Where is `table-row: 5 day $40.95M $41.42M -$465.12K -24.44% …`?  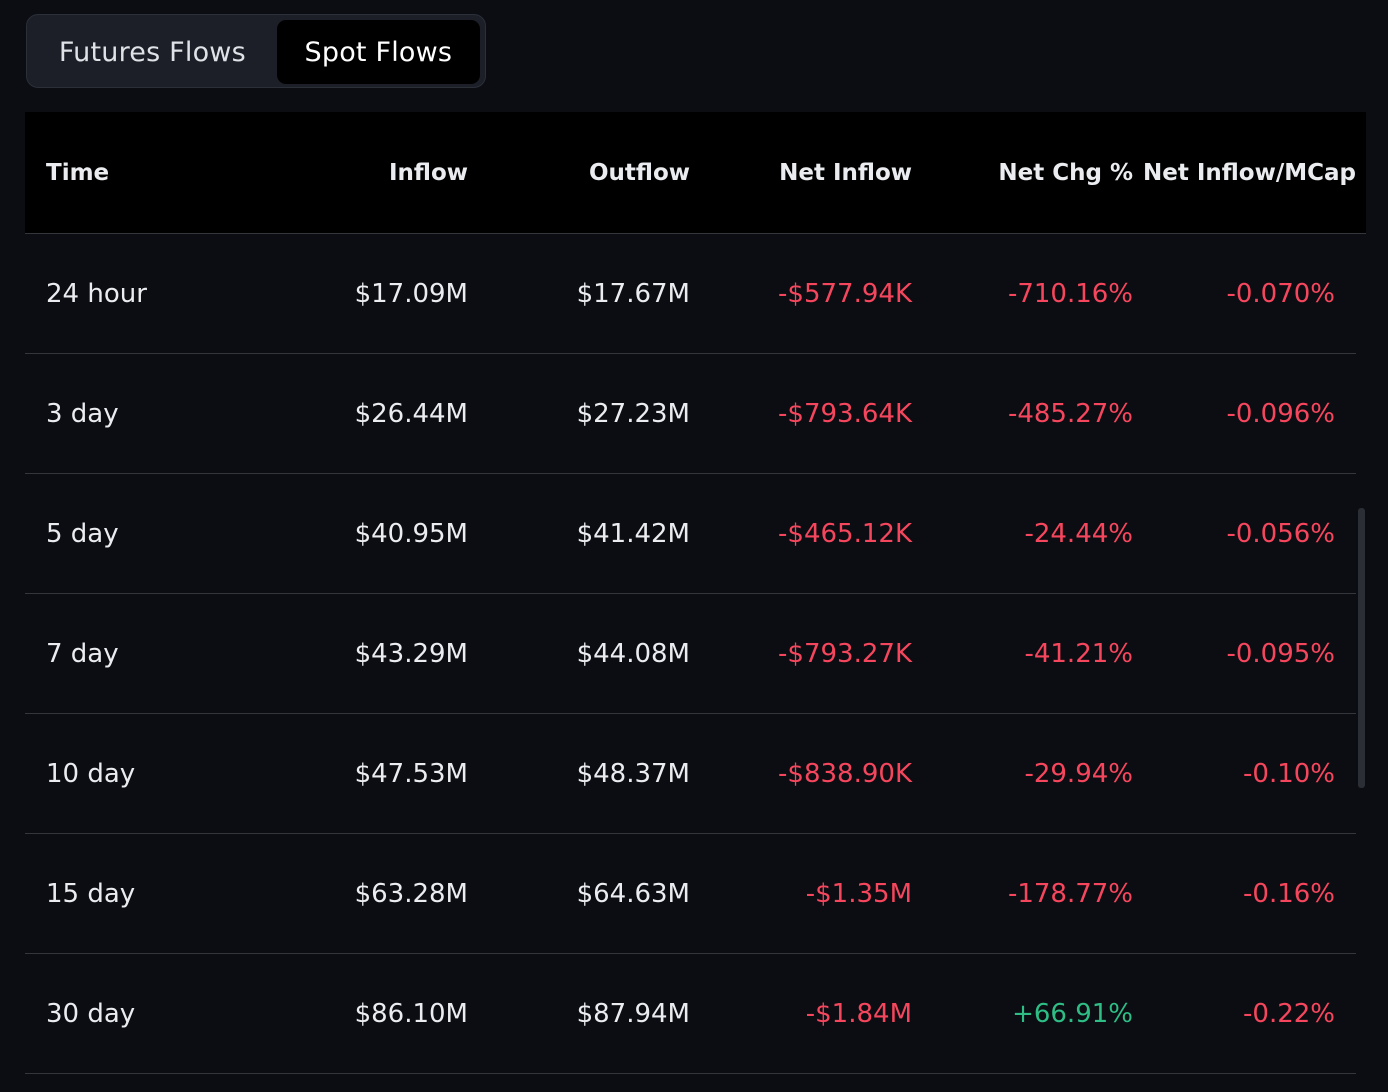
table-row: 5 day $40.95M $41.42M -$465.12K -24.44% … is located at coordinates (690, 534).